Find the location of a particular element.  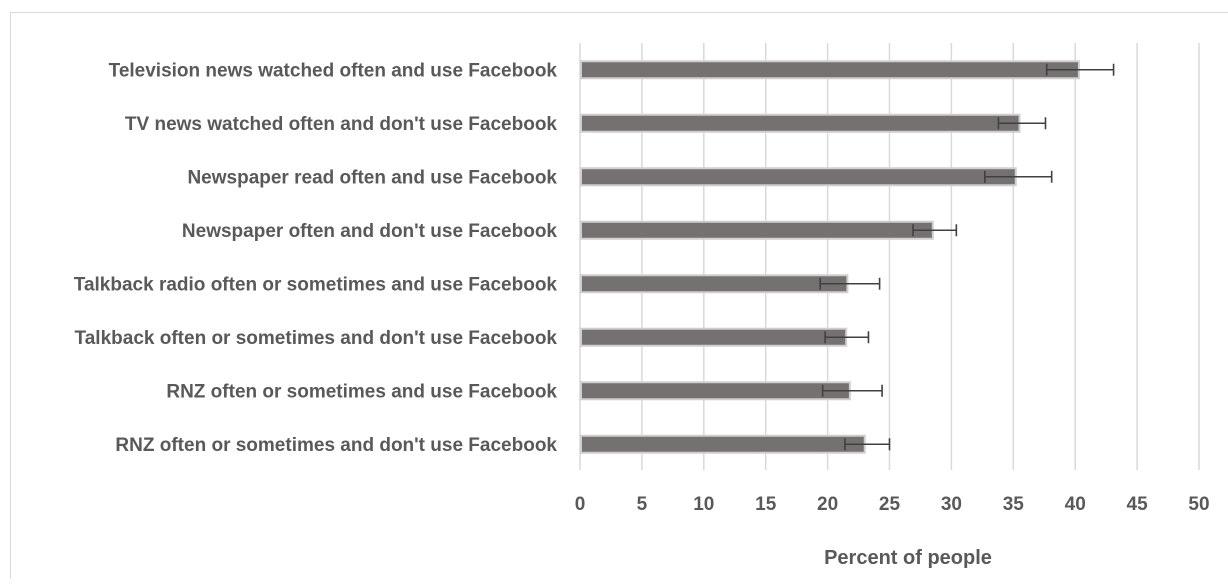

x-tick-label: 0 is located at coordinates (580, 504).